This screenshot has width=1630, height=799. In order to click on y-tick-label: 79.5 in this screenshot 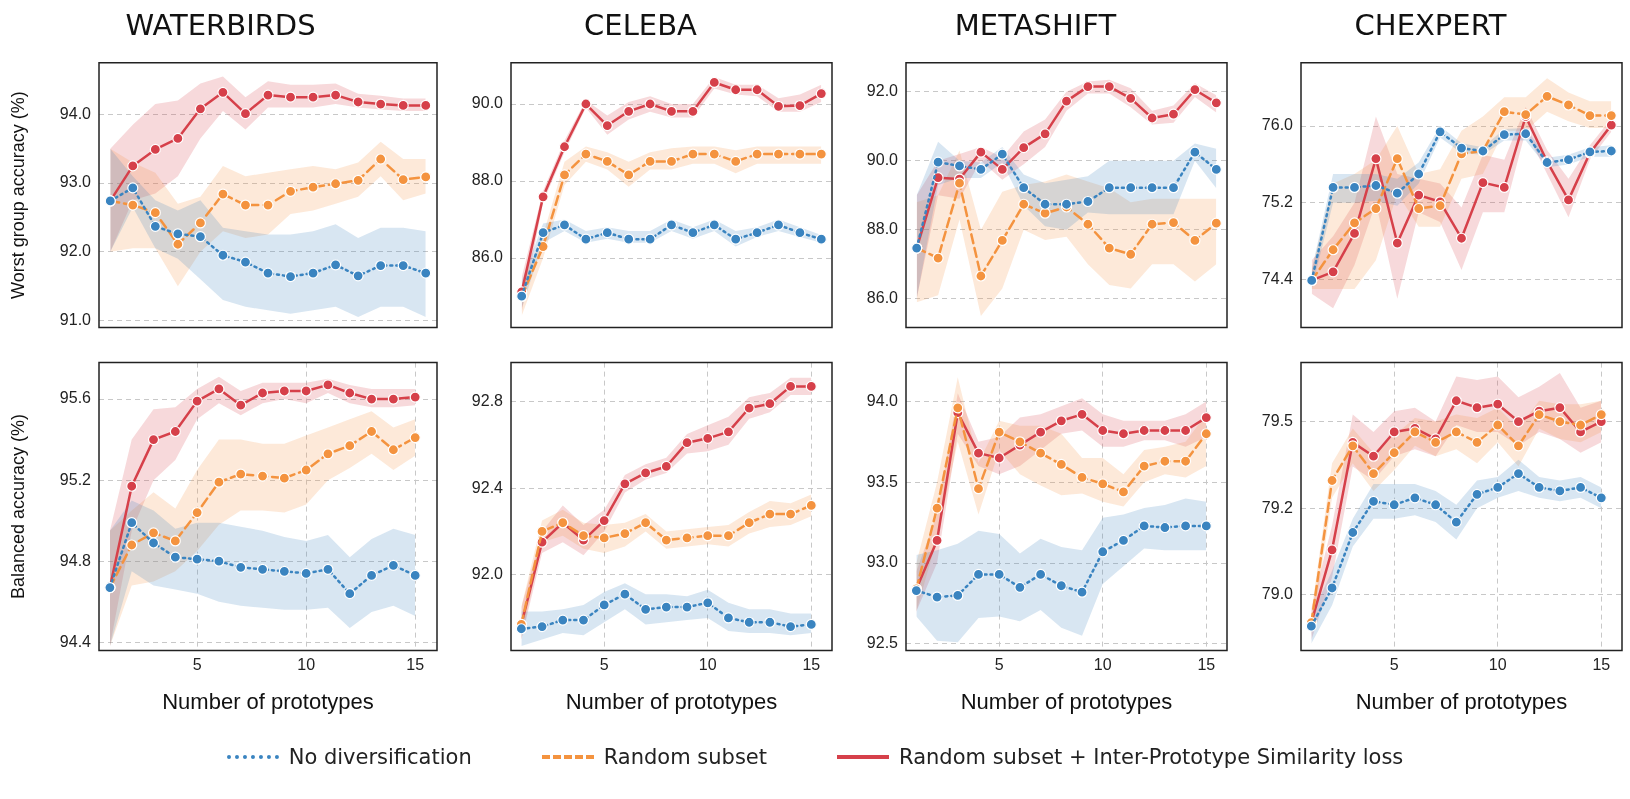, I will do `click(1277, 420)`.